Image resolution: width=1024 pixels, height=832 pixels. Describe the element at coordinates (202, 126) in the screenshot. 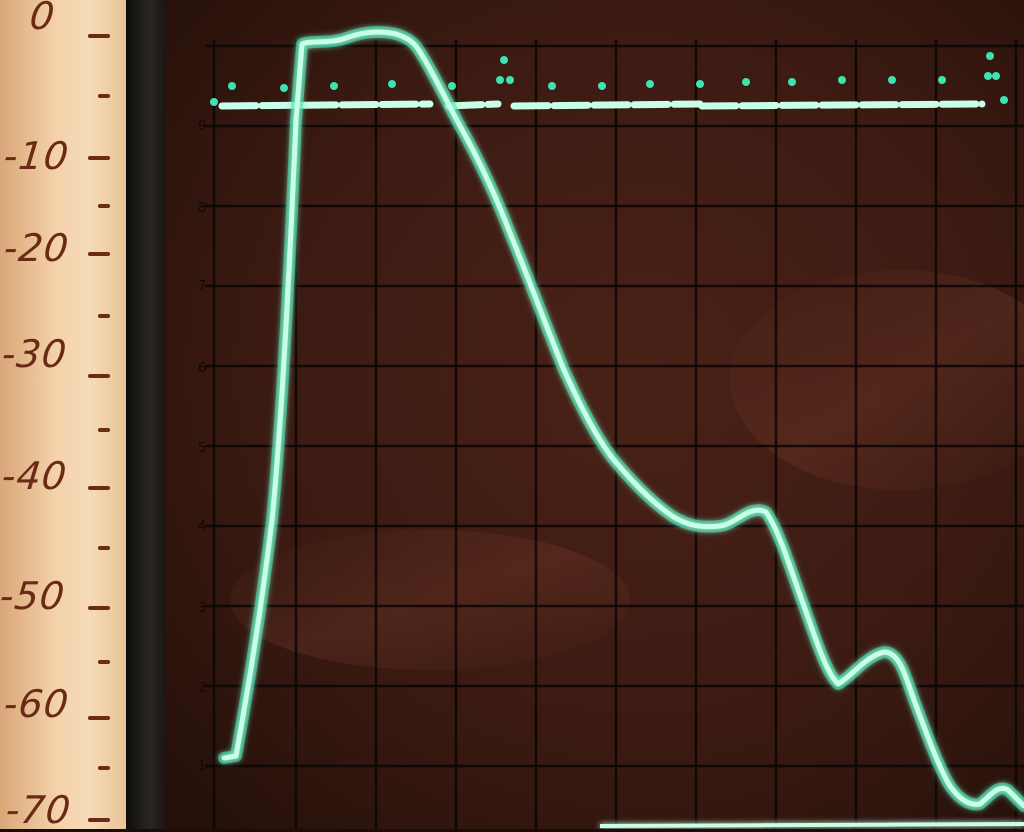

I see `graticule-row-mark: 9` at that location.